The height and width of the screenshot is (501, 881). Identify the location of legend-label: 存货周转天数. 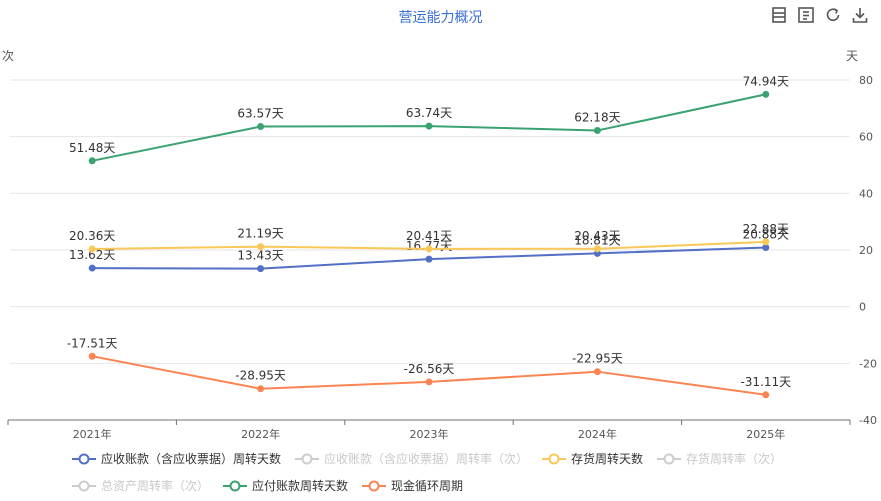
(607, 459).